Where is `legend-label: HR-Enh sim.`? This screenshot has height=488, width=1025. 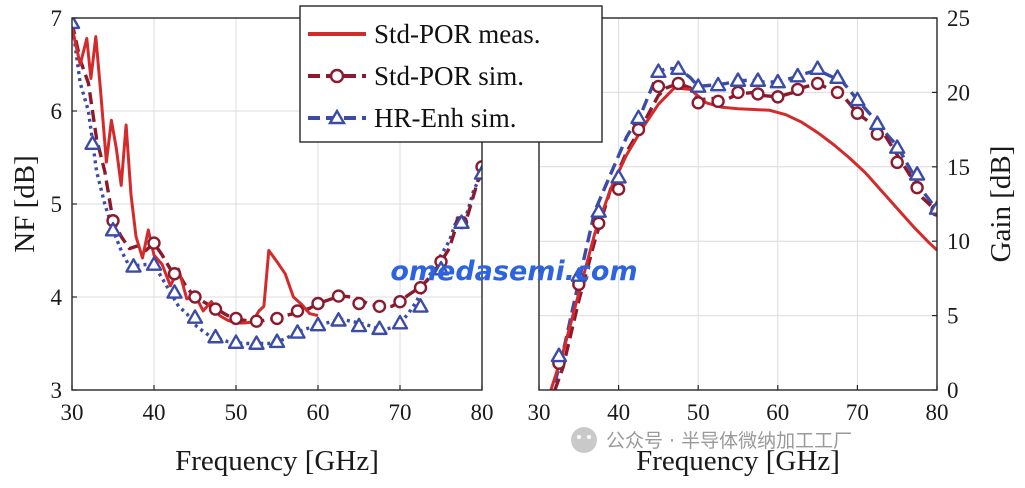
legend-label: HR-Enh sim. is located at coordinates (445, 118).